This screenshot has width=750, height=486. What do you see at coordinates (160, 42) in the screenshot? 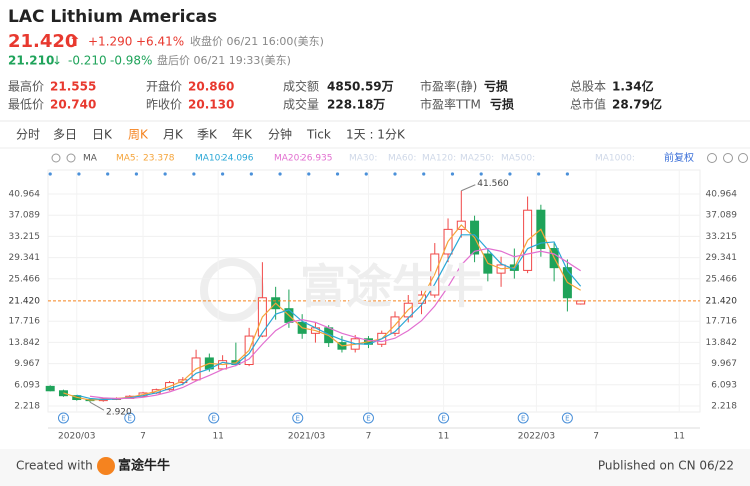
I see `change-pct: +6.41%` at bounding box center [160, 42].